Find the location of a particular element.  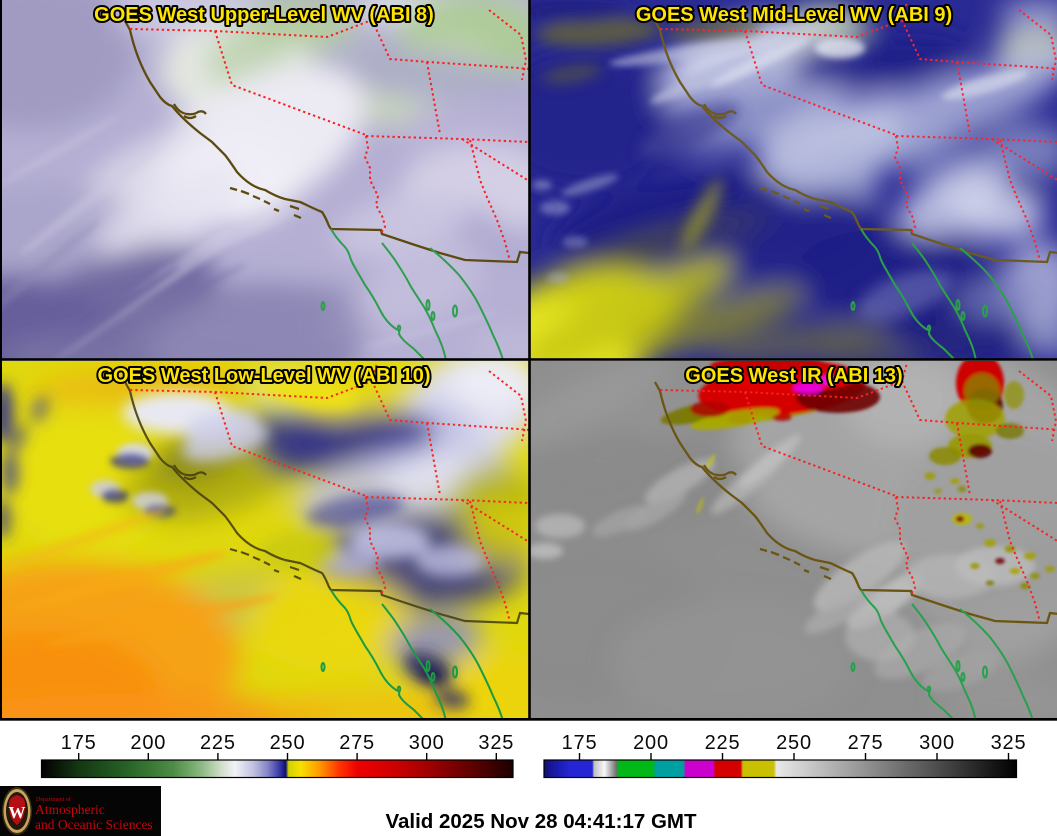

svg-text: GOES West Mid-Level WV (ABI 9) is located at coordinates (794, 15).